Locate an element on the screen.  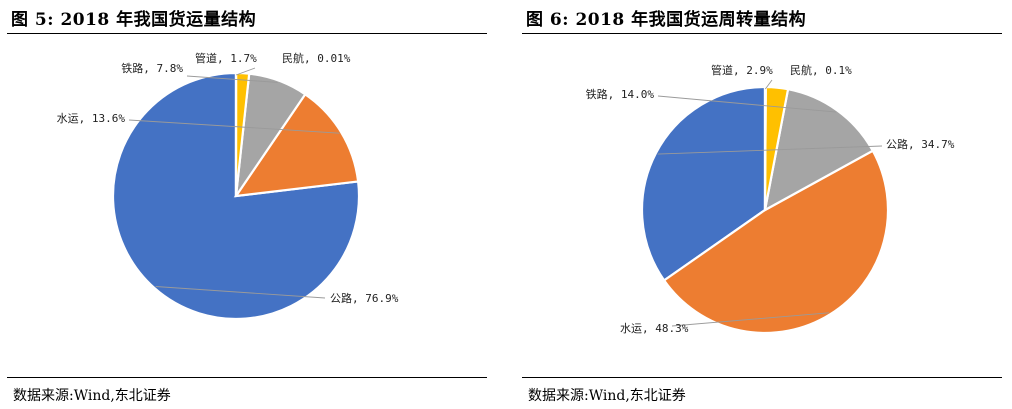
slice-label-1: 公路, 34.7% is located at coordinates (920, 144).